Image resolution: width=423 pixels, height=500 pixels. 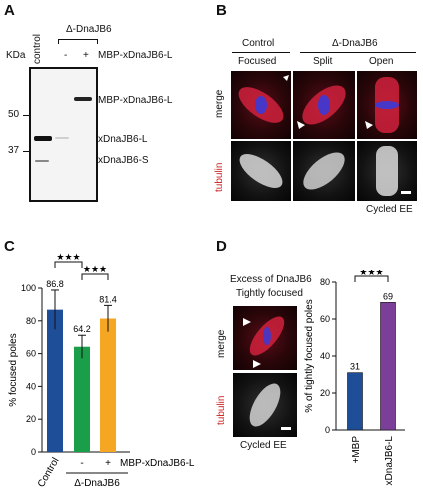 I want to click on panel-d-title-2: Tightly focused, so click(x=269, y=293).